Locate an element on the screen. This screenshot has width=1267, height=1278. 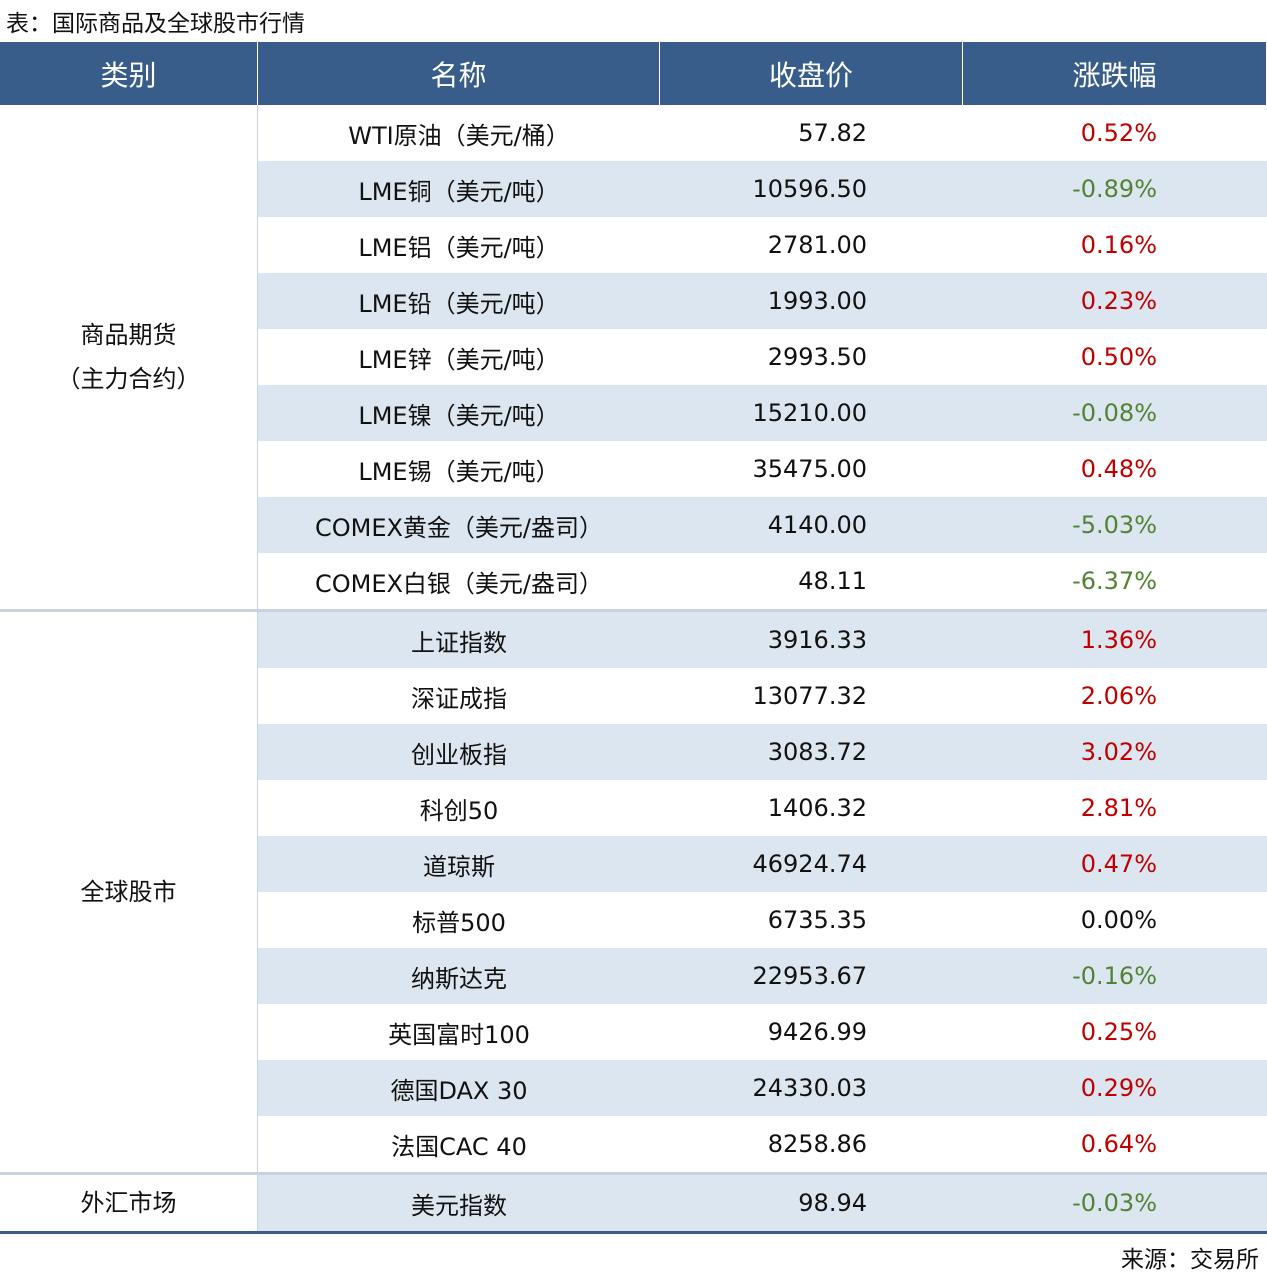
change-cell: 0.64% is located at coordinates (1118, 1144).